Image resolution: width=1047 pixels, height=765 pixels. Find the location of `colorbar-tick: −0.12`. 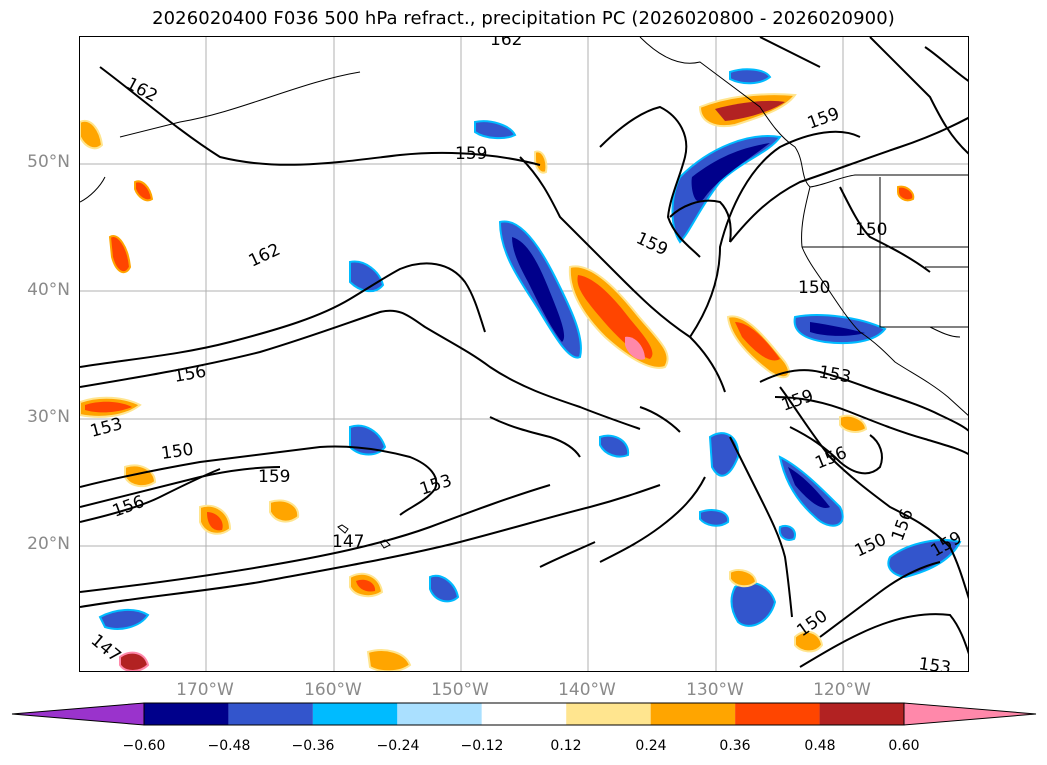

colorbar-tick: −0.12 is located at coordinates (482, 746).